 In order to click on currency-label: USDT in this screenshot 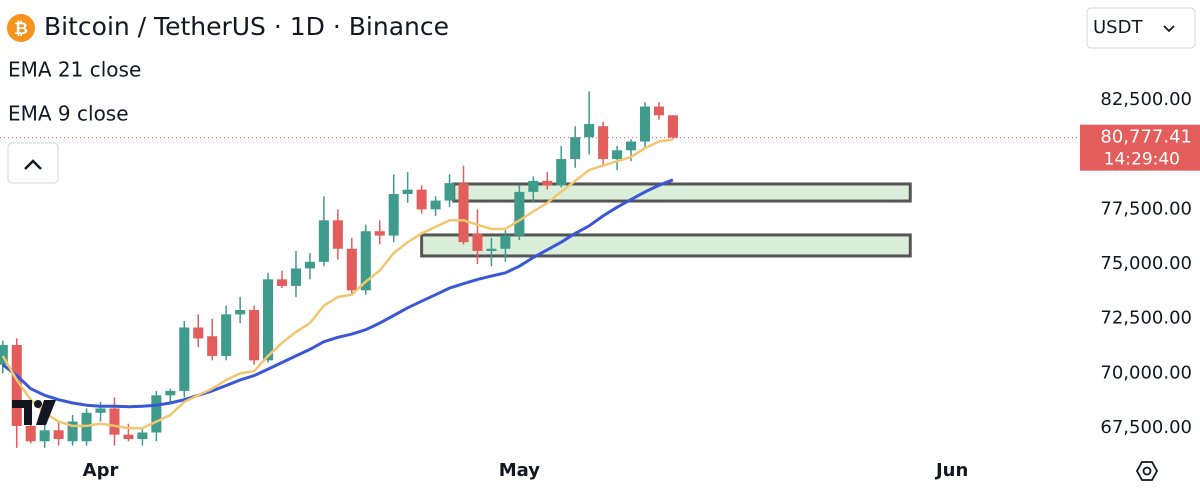, I will do `click(1118, 27)`.